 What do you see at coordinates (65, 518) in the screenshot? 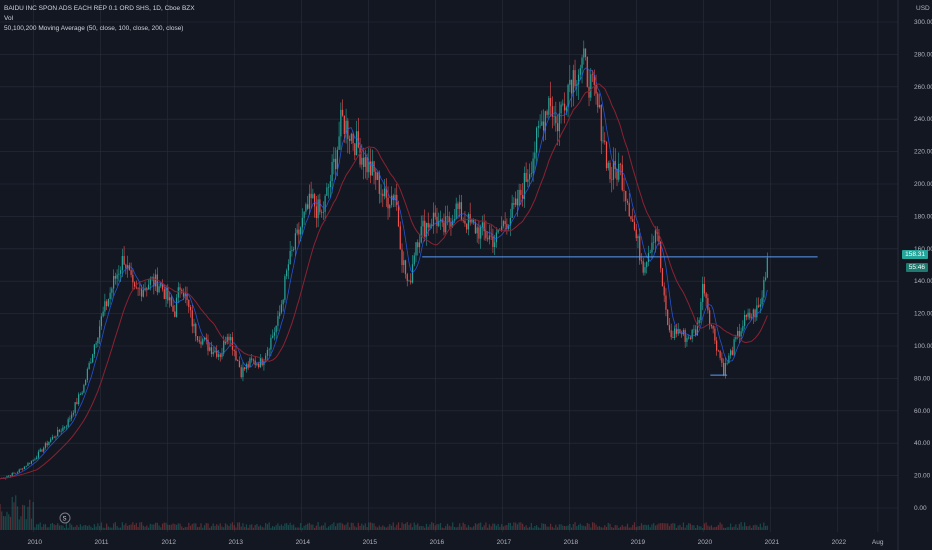
I see `earnings-marker: S` at bounding box center [65, 518].